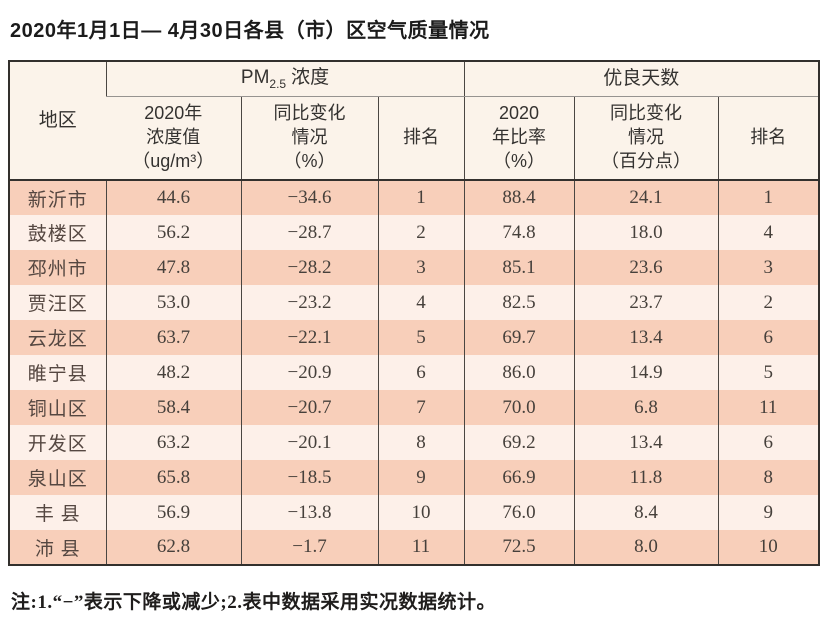 The image size is (825, 620). What do you see at coordinates (646, 232) in the screenshot?
I see `cell-good-change: 18.0` at bounding box center [646, 232].